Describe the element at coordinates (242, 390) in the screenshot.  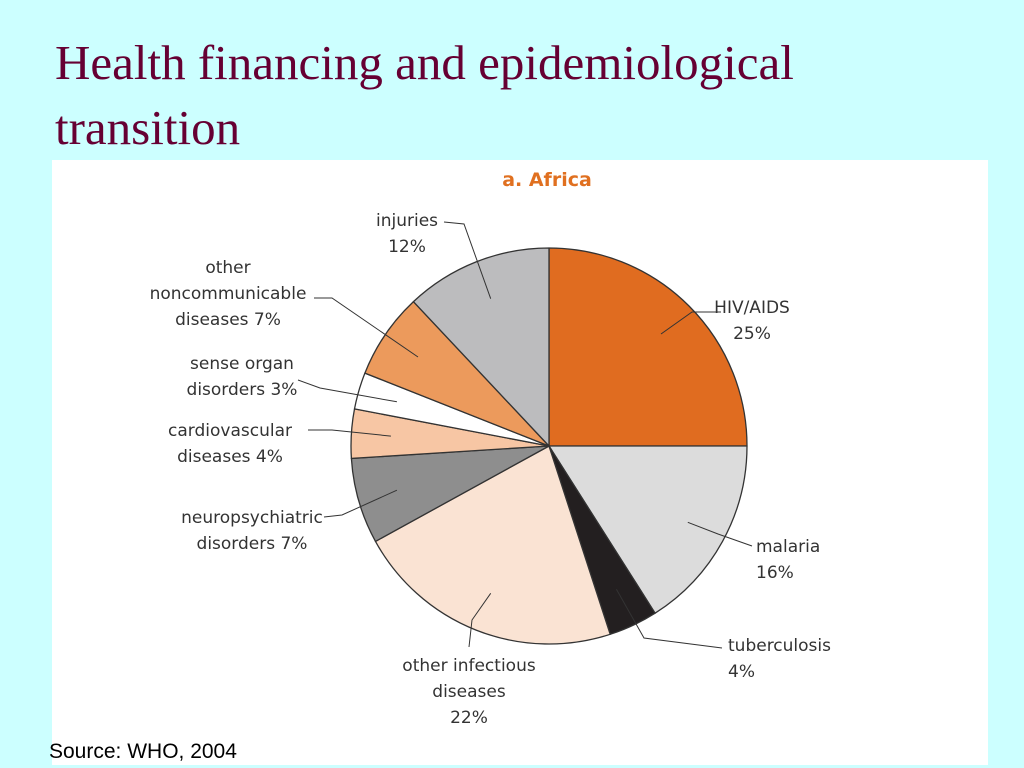
I see `slice-label: disorders 3%` at that location.